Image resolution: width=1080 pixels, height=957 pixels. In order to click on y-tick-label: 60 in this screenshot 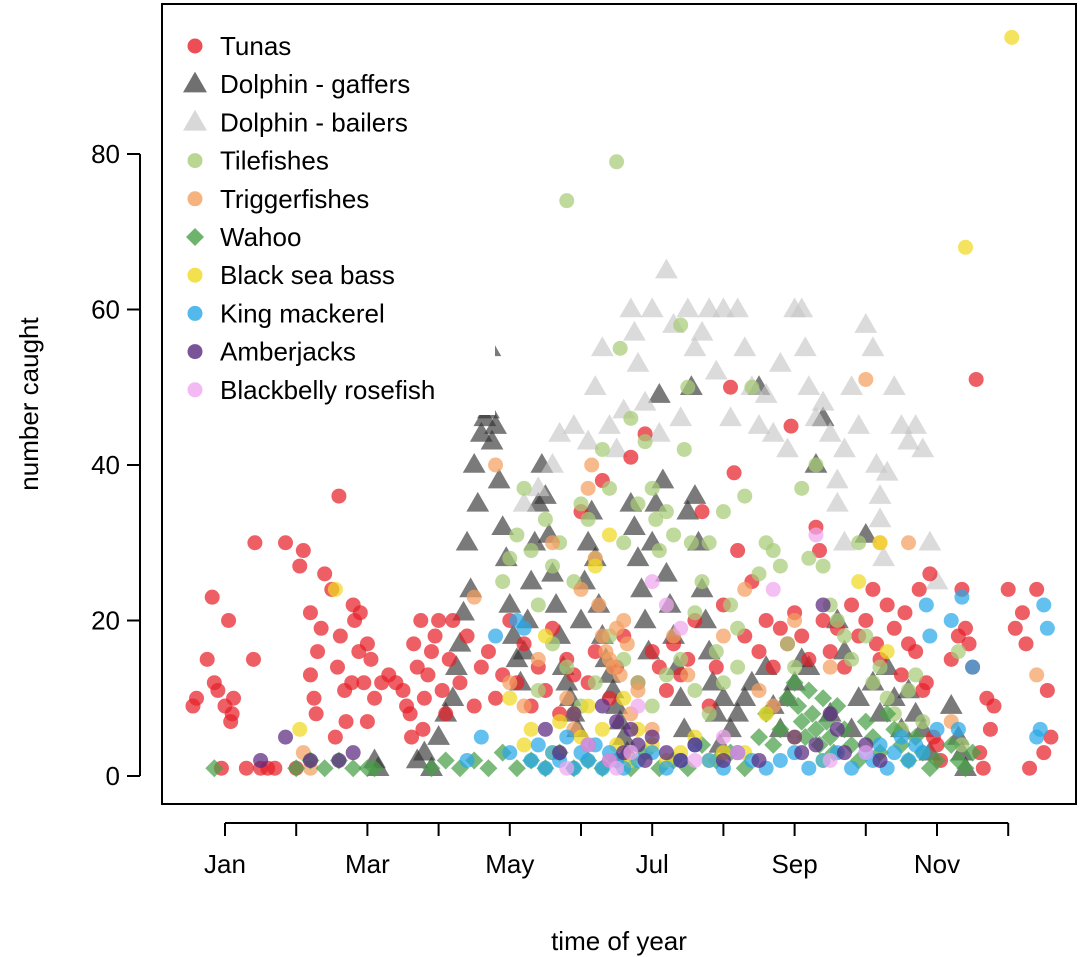, I will do `click(105, 310)`.